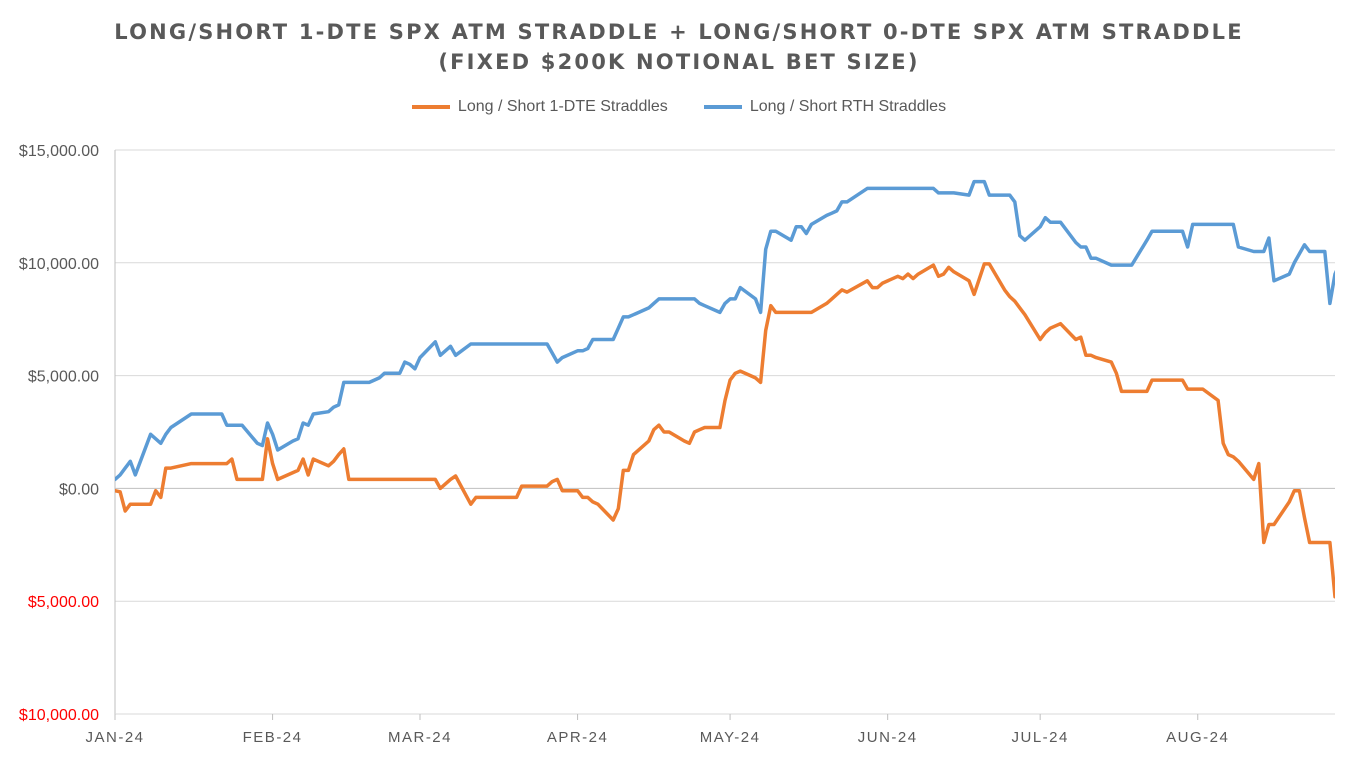  What do you see at coordinates (578, 737) in the screenshot?
I see `x-tick-label: APR-24` at bounding box center [578, 737].